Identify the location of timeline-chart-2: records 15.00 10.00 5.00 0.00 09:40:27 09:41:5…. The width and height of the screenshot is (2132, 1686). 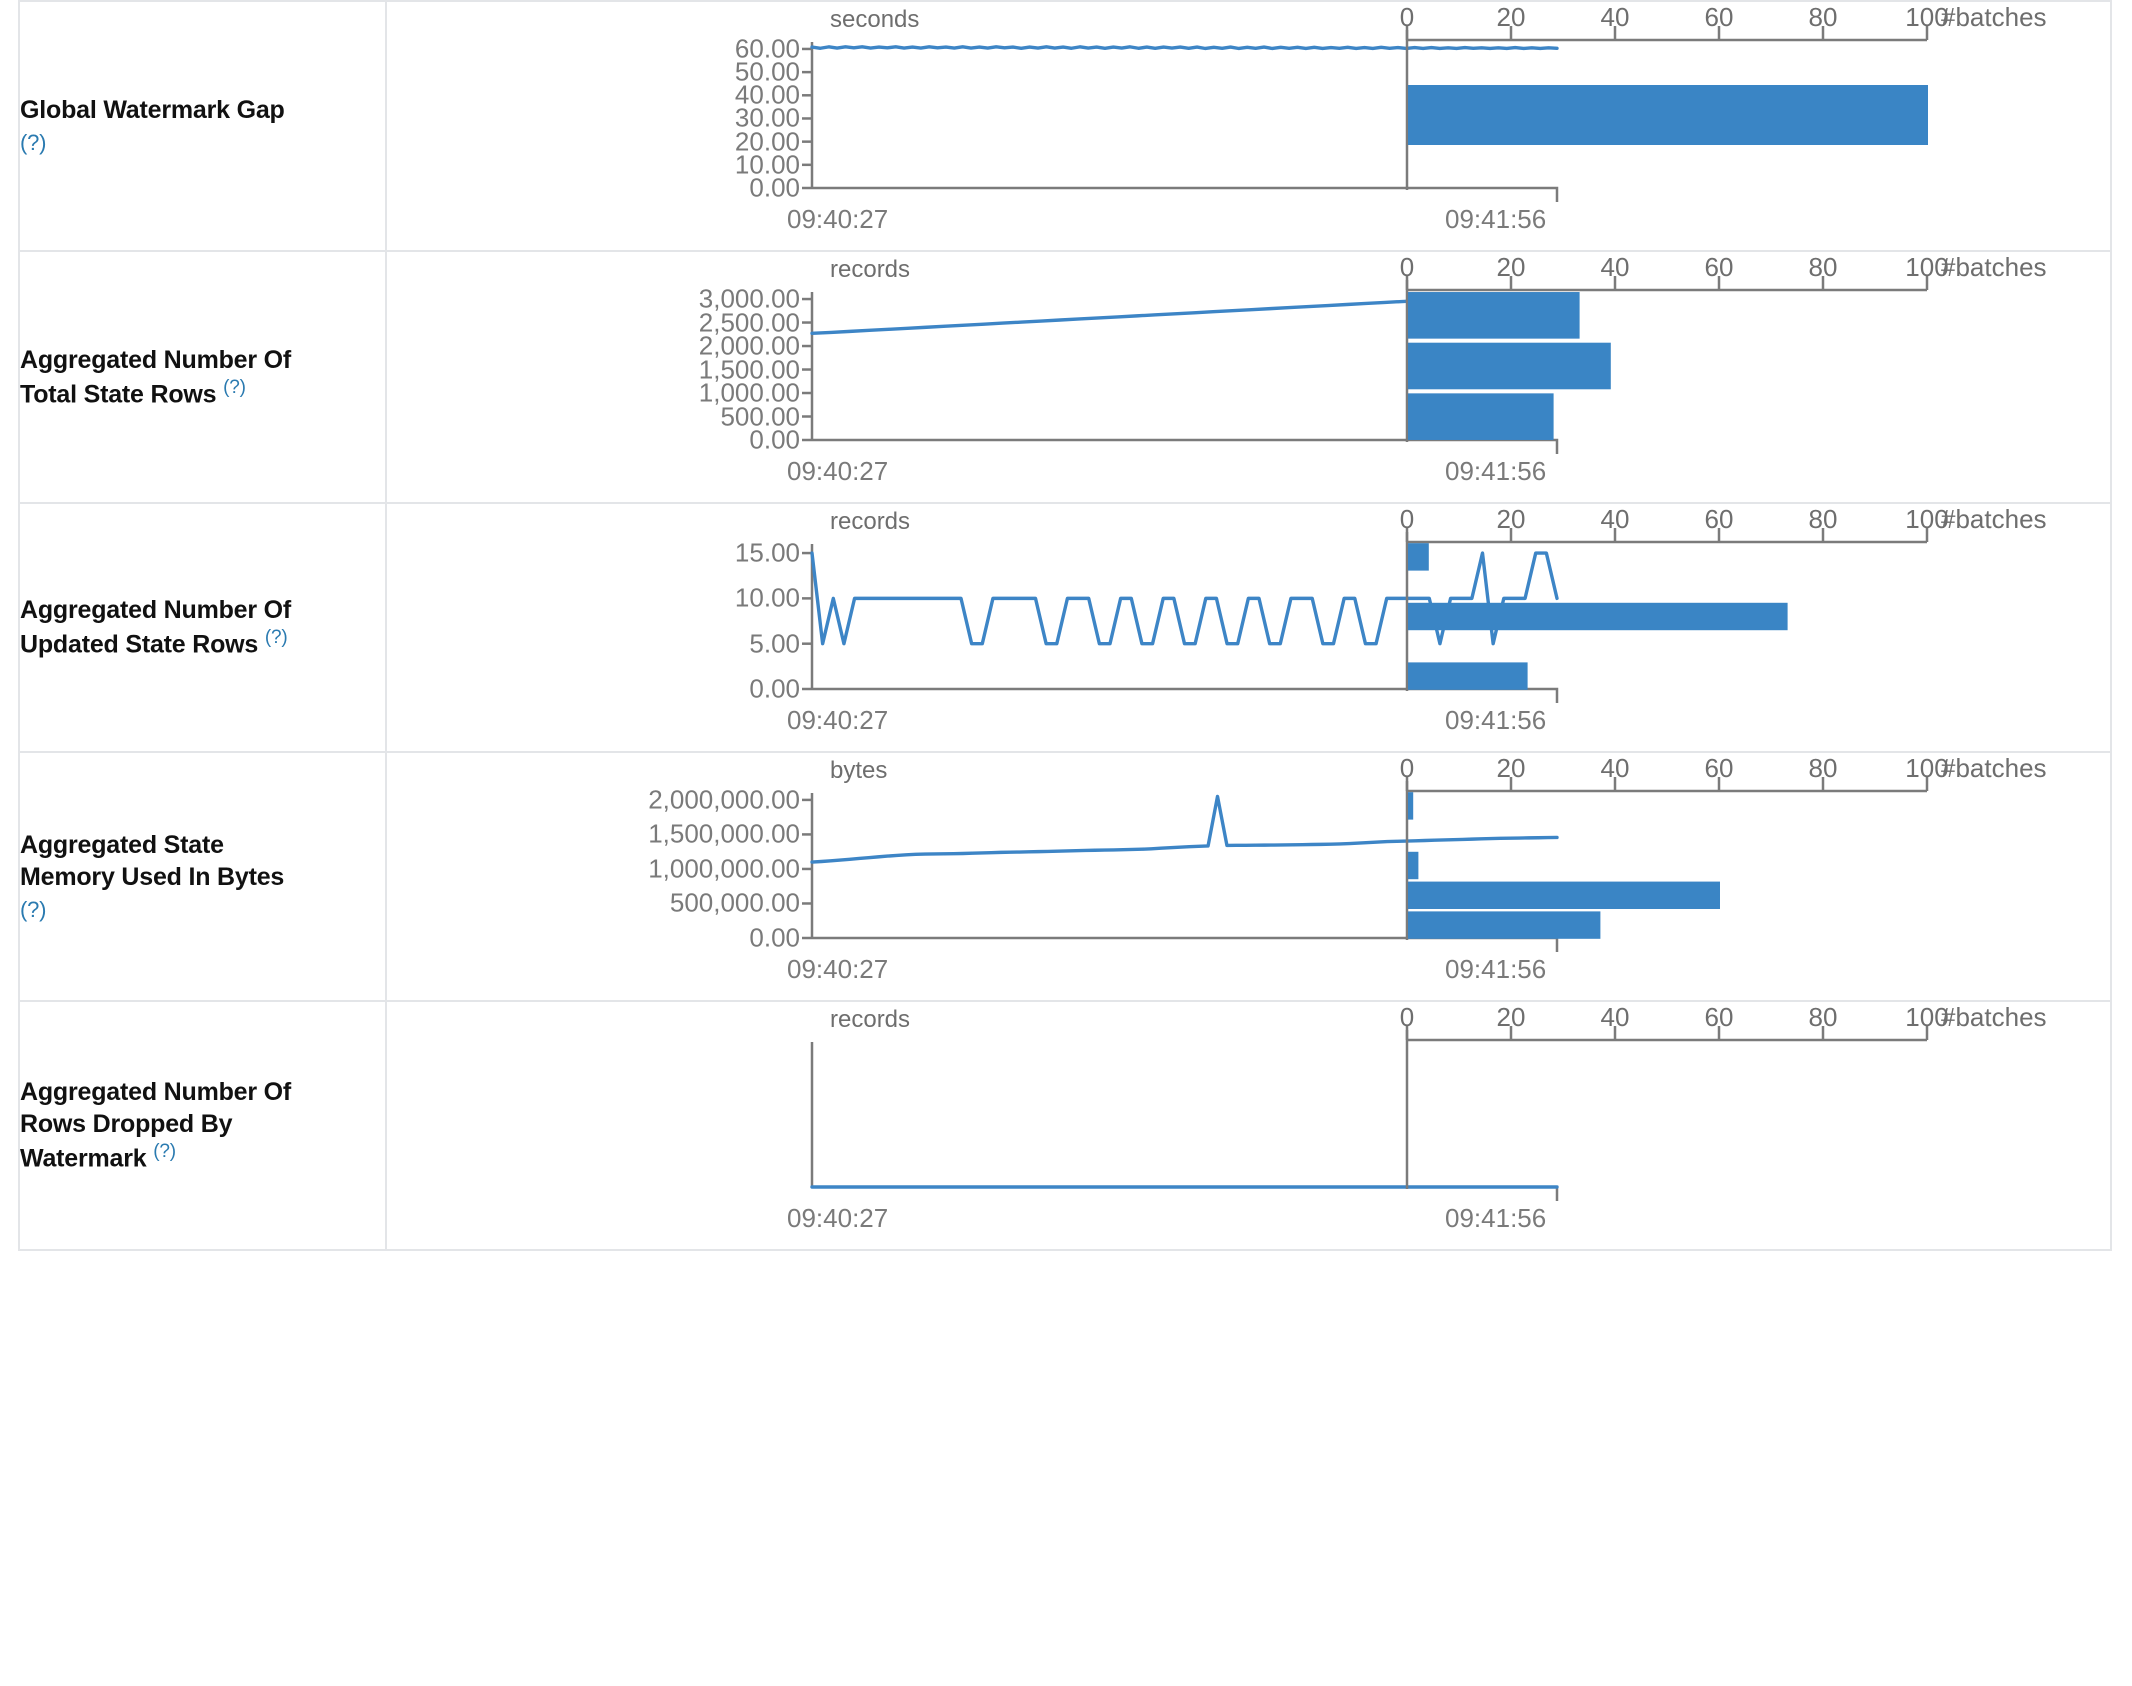
(982, 627).